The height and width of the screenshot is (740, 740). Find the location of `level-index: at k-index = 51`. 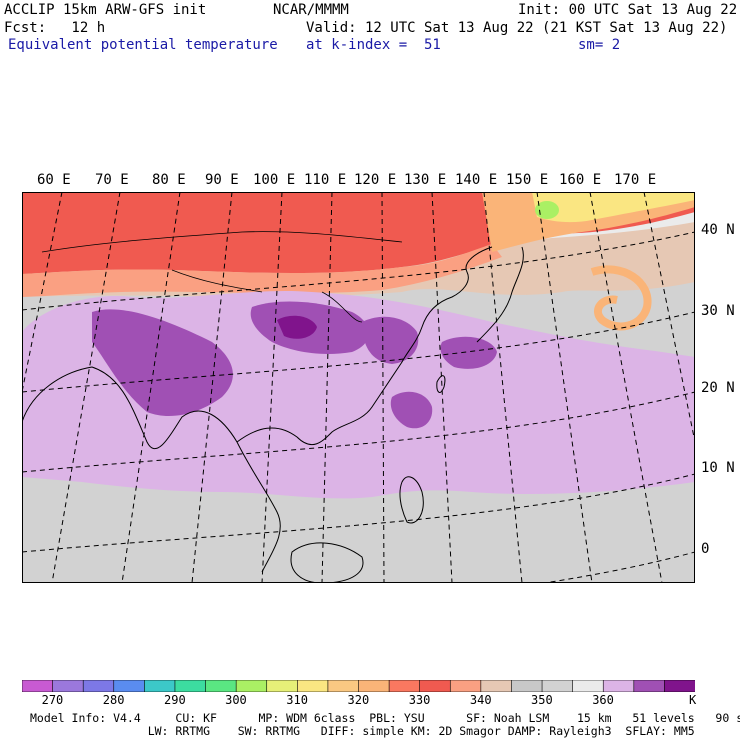

level-index: at k-index = 51 is located at coordinates (373, 45).